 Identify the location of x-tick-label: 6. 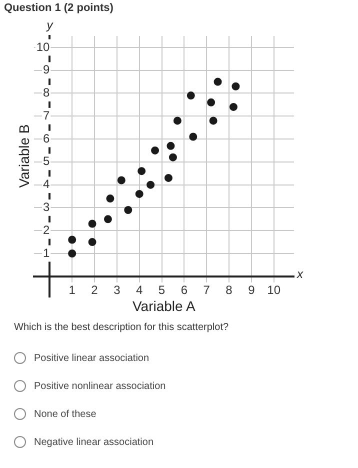
(184, 289).